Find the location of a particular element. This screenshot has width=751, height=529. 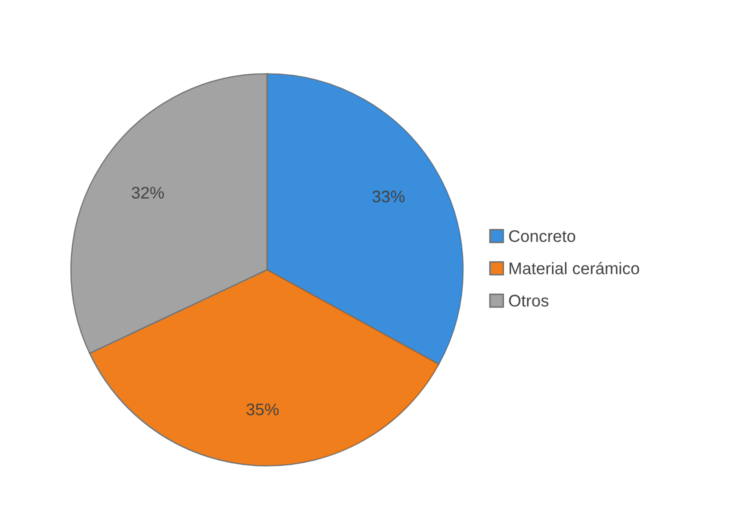

legend-label: Concreto is located at coordinates (542, 236).